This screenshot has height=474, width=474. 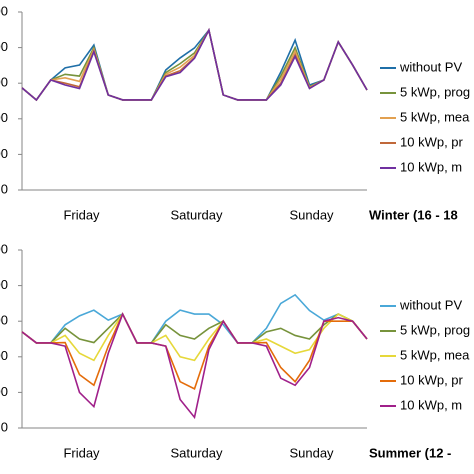 I want to click on panel-title: Summer (12 -, so click(x=410, y=452).